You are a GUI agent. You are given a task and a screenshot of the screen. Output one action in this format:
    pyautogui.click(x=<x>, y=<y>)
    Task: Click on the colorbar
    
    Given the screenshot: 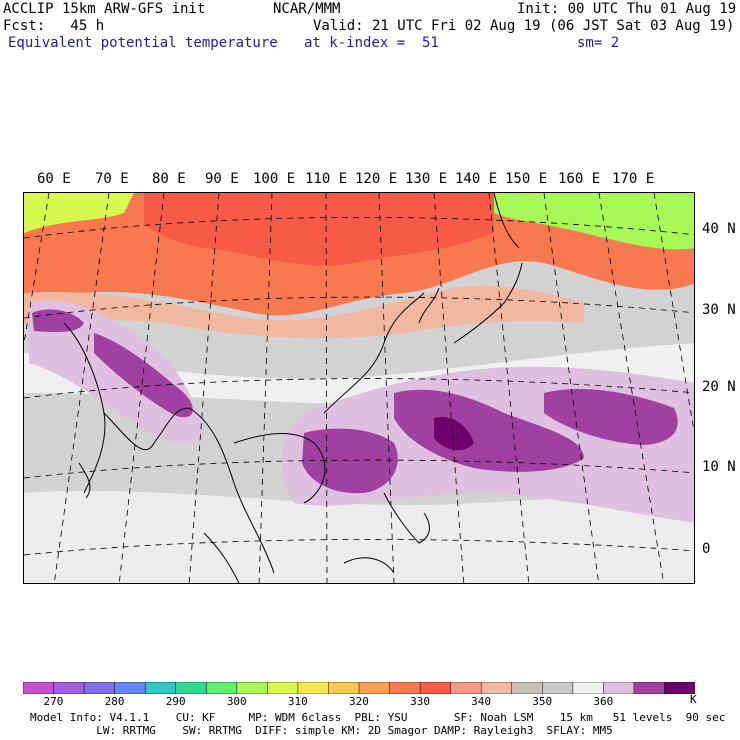 What is the action you would take?
    pyautogui.click(x=359, y=688)
    